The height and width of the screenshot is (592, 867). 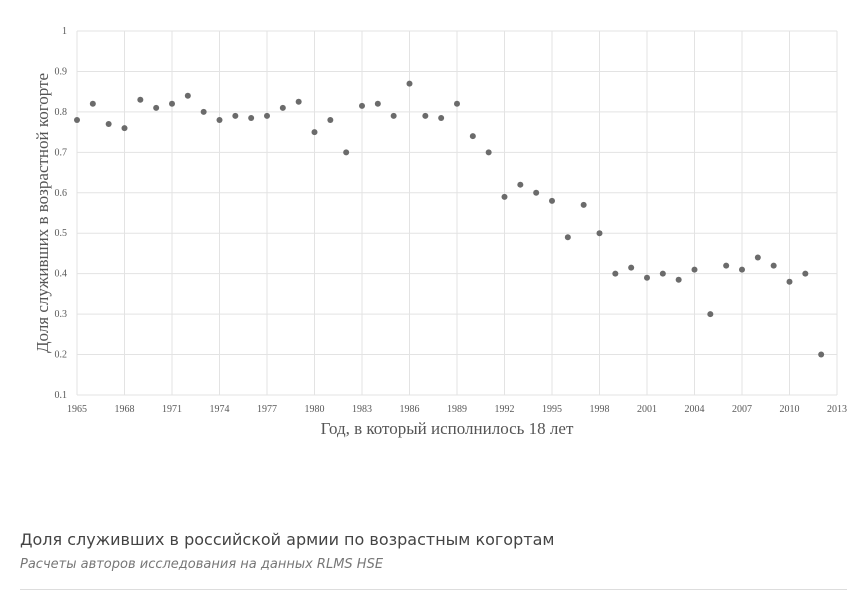 I want to click on x-tick-label: 1992, so click(x=505, y=409).